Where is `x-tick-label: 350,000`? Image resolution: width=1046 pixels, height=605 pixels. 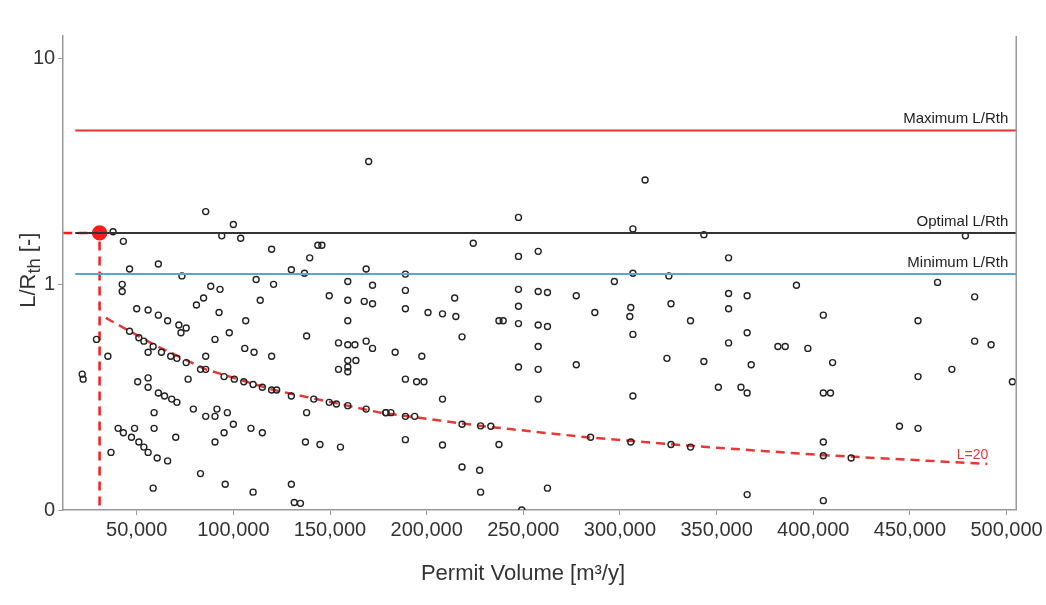
x-tick-label: 350,000 is located at coordinates (716, 528).